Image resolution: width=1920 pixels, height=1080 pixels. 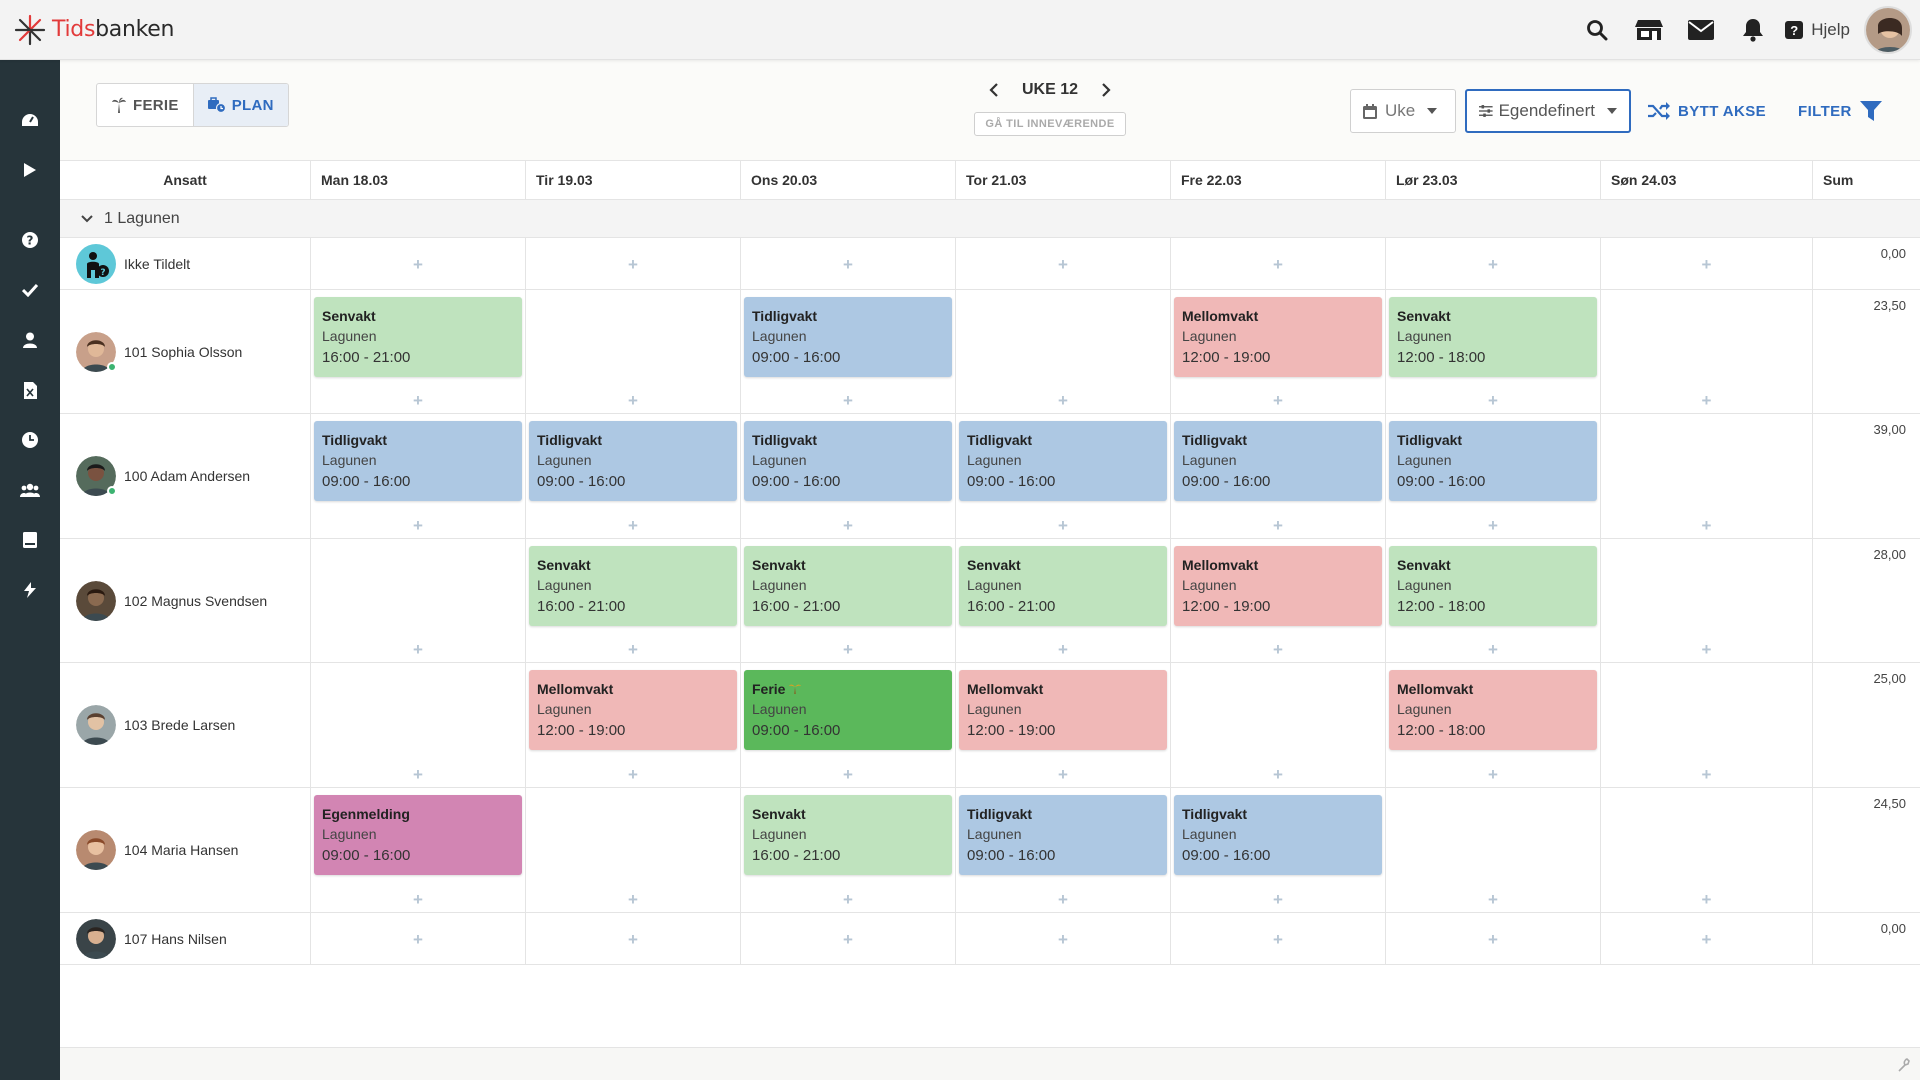 What do you see at coordinates (1905, 1065) in the screenshot?
I see `wrench-icon` at bounding box center [1905, 1065].